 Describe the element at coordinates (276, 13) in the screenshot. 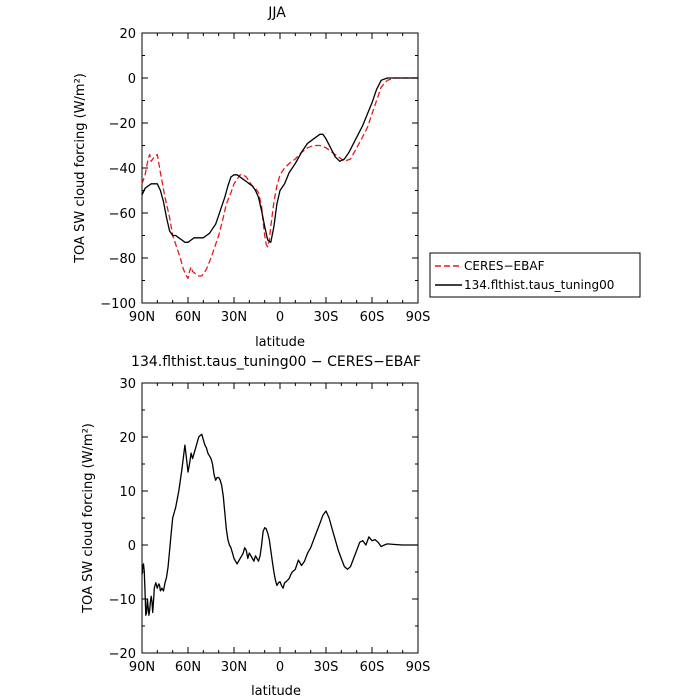

I see `top-chart-title: JJA` at that location.